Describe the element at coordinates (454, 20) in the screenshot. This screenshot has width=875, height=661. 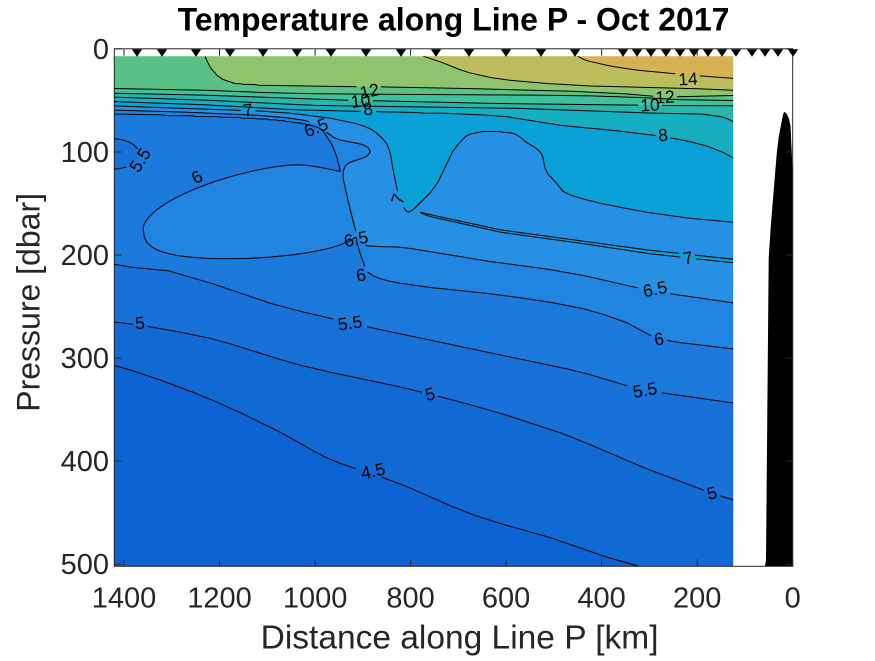
I see `svg-text:Temperature along Line P - Oct: Temperature along Line P - Oct 2017` at that location.